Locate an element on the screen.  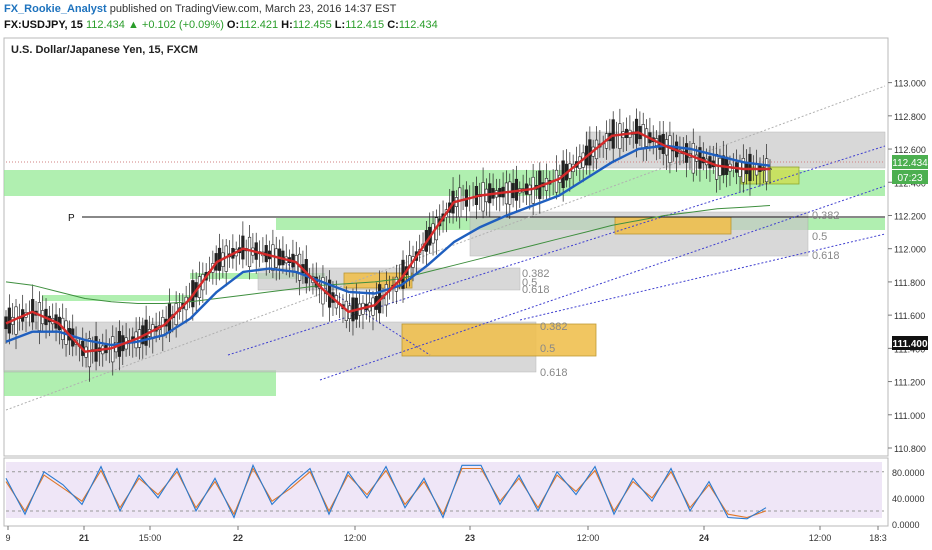
fib-label-top-618: 0.618 is located at coordinates (826, 256).